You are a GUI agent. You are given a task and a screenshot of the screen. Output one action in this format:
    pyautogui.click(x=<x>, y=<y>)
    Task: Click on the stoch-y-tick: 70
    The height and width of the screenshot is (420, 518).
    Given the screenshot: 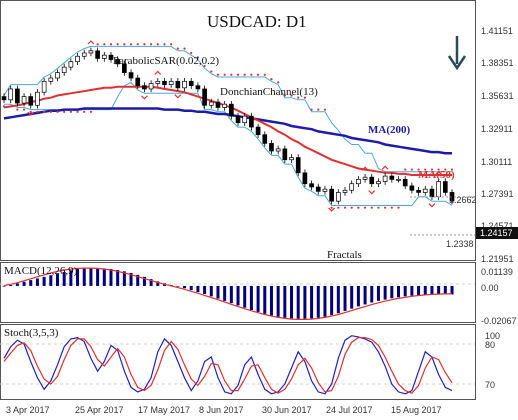 What is the action you would take?
    pyautogui.click(x=490, y=385)
    